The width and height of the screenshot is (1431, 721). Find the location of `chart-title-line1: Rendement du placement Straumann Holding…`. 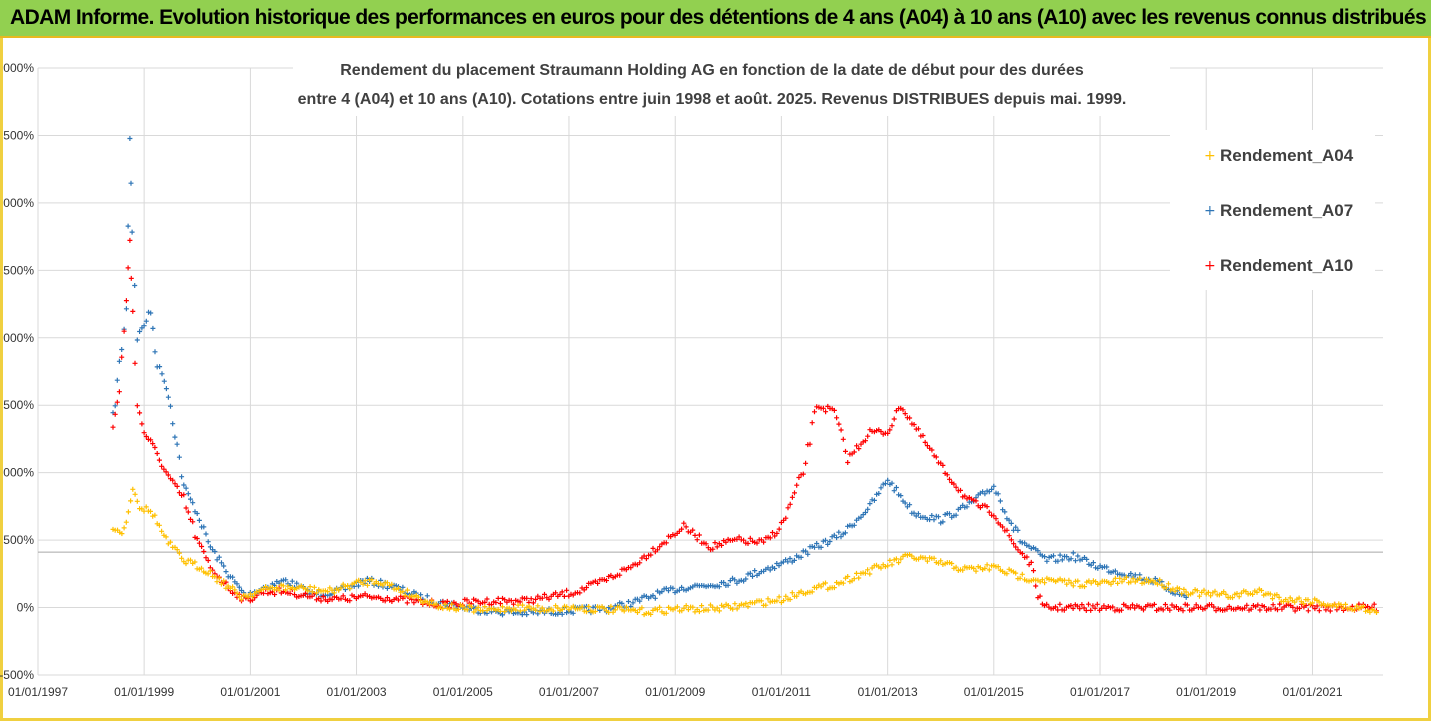

chart-title-line1: Rendement du placement Straumann Holding… is located at coordinates (712, 70).